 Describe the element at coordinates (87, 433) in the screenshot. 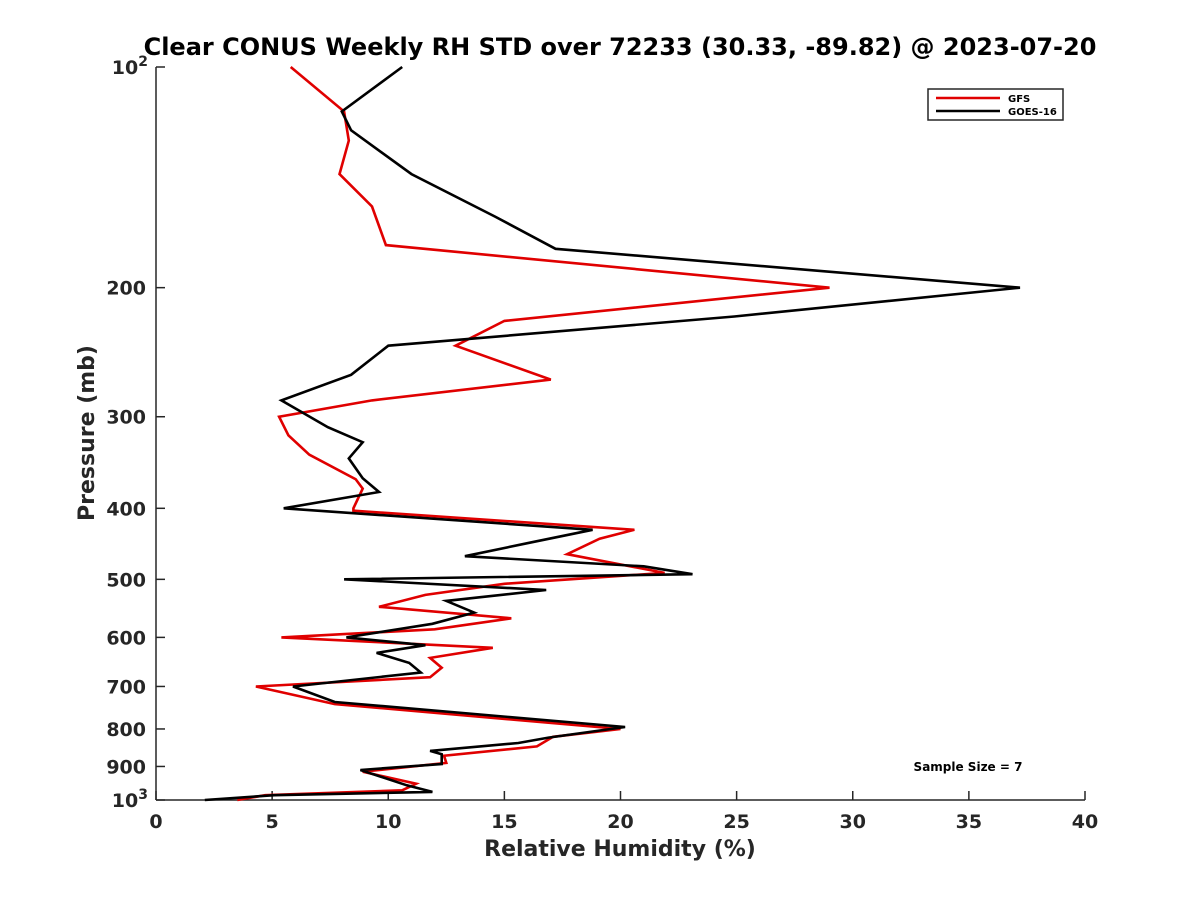

I see `y-axis-label: Pressure (mb)` at that location.